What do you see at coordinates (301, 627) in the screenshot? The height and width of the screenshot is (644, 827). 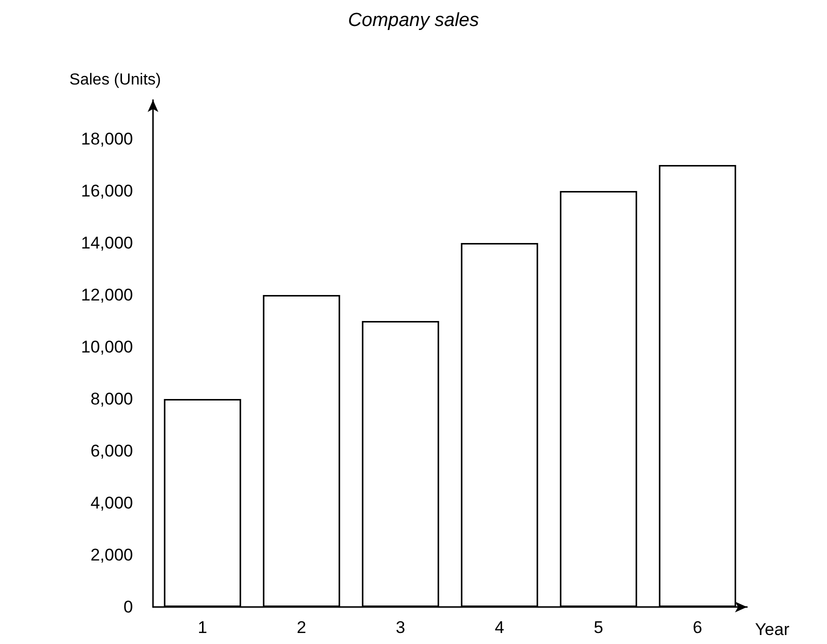 I see `x-tick-label: 2` at bounding box center [301, 627].